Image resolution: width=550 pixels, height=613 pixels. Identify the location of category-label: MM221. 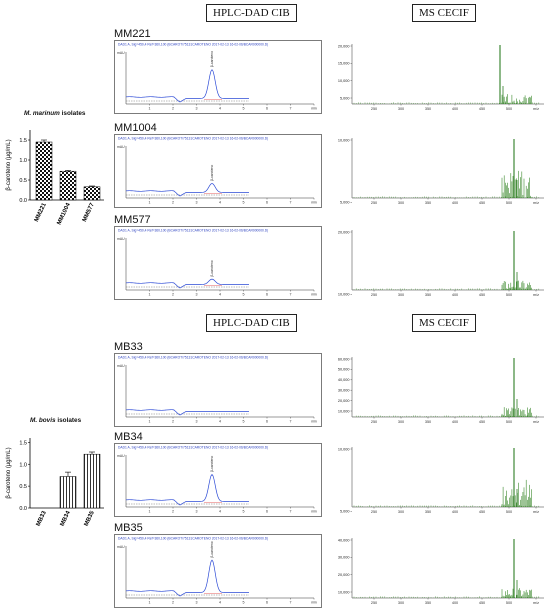
(41, 212).